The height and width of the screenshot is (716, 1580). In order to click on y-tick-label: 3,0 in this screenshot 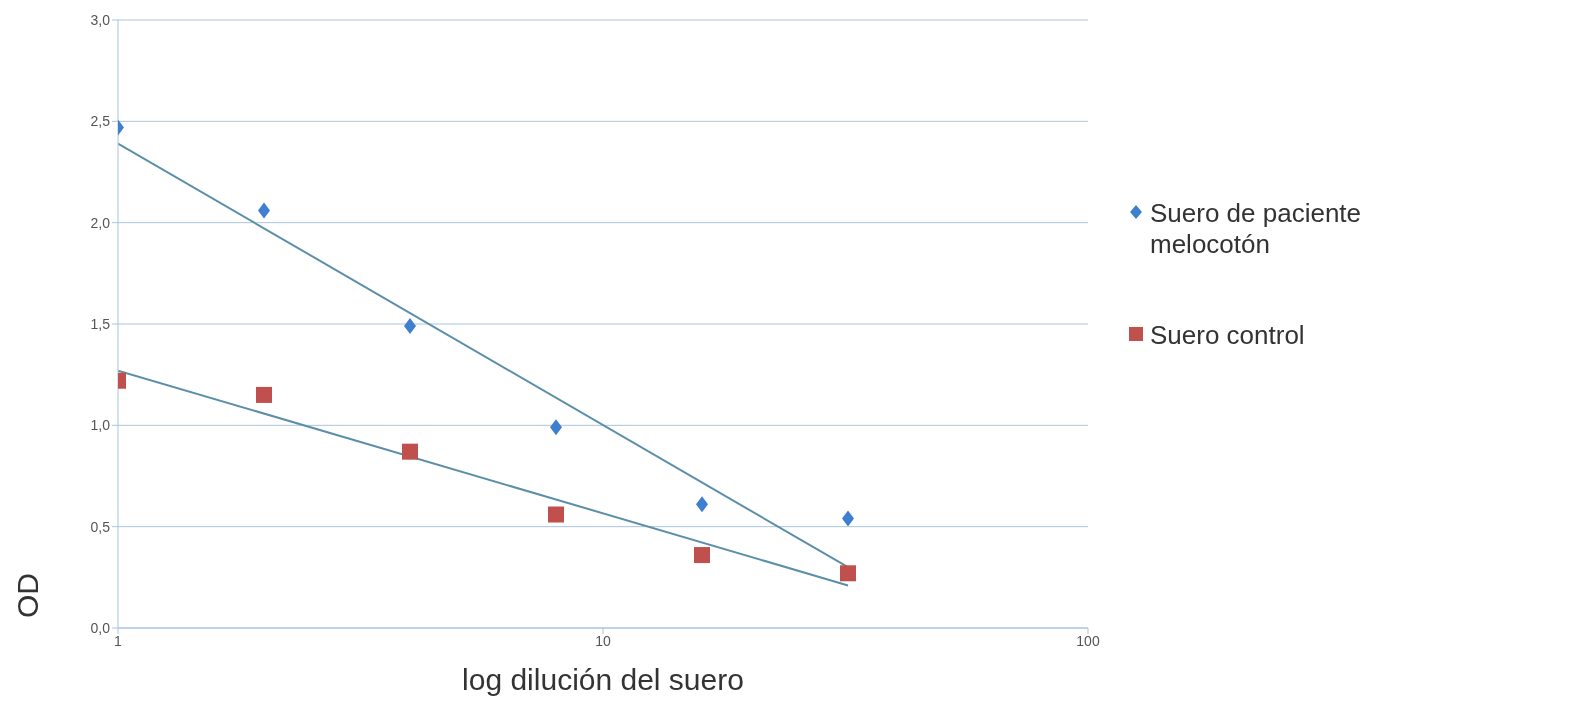, I will do `click(100, 19)`.